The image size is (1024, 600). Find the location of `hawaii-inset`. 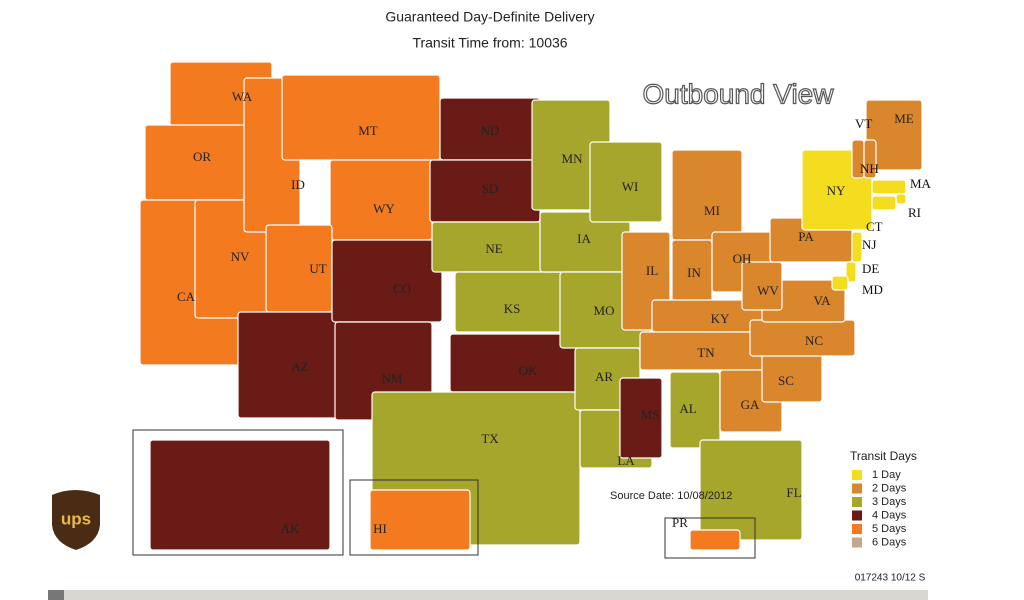

hawaii-inset is located at coordinates (414, 517).